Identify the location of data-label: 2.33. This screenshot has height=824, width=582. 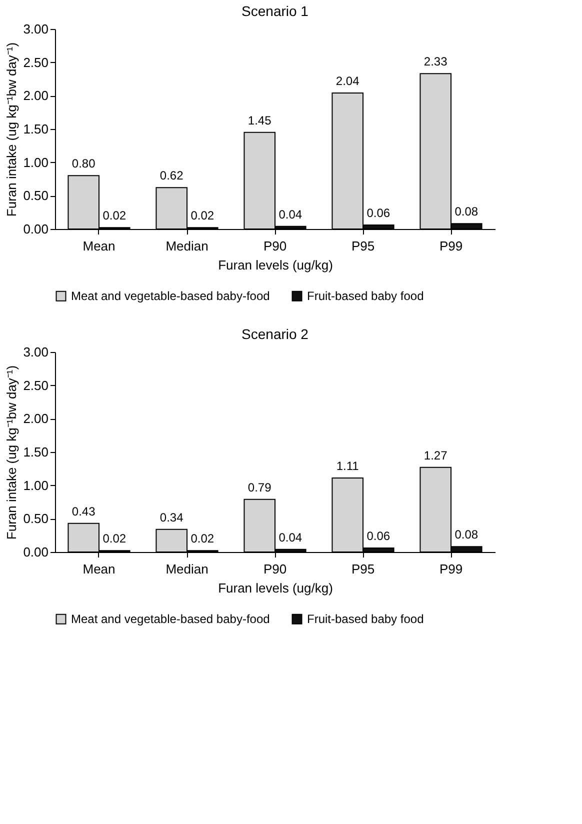
(436, 61).